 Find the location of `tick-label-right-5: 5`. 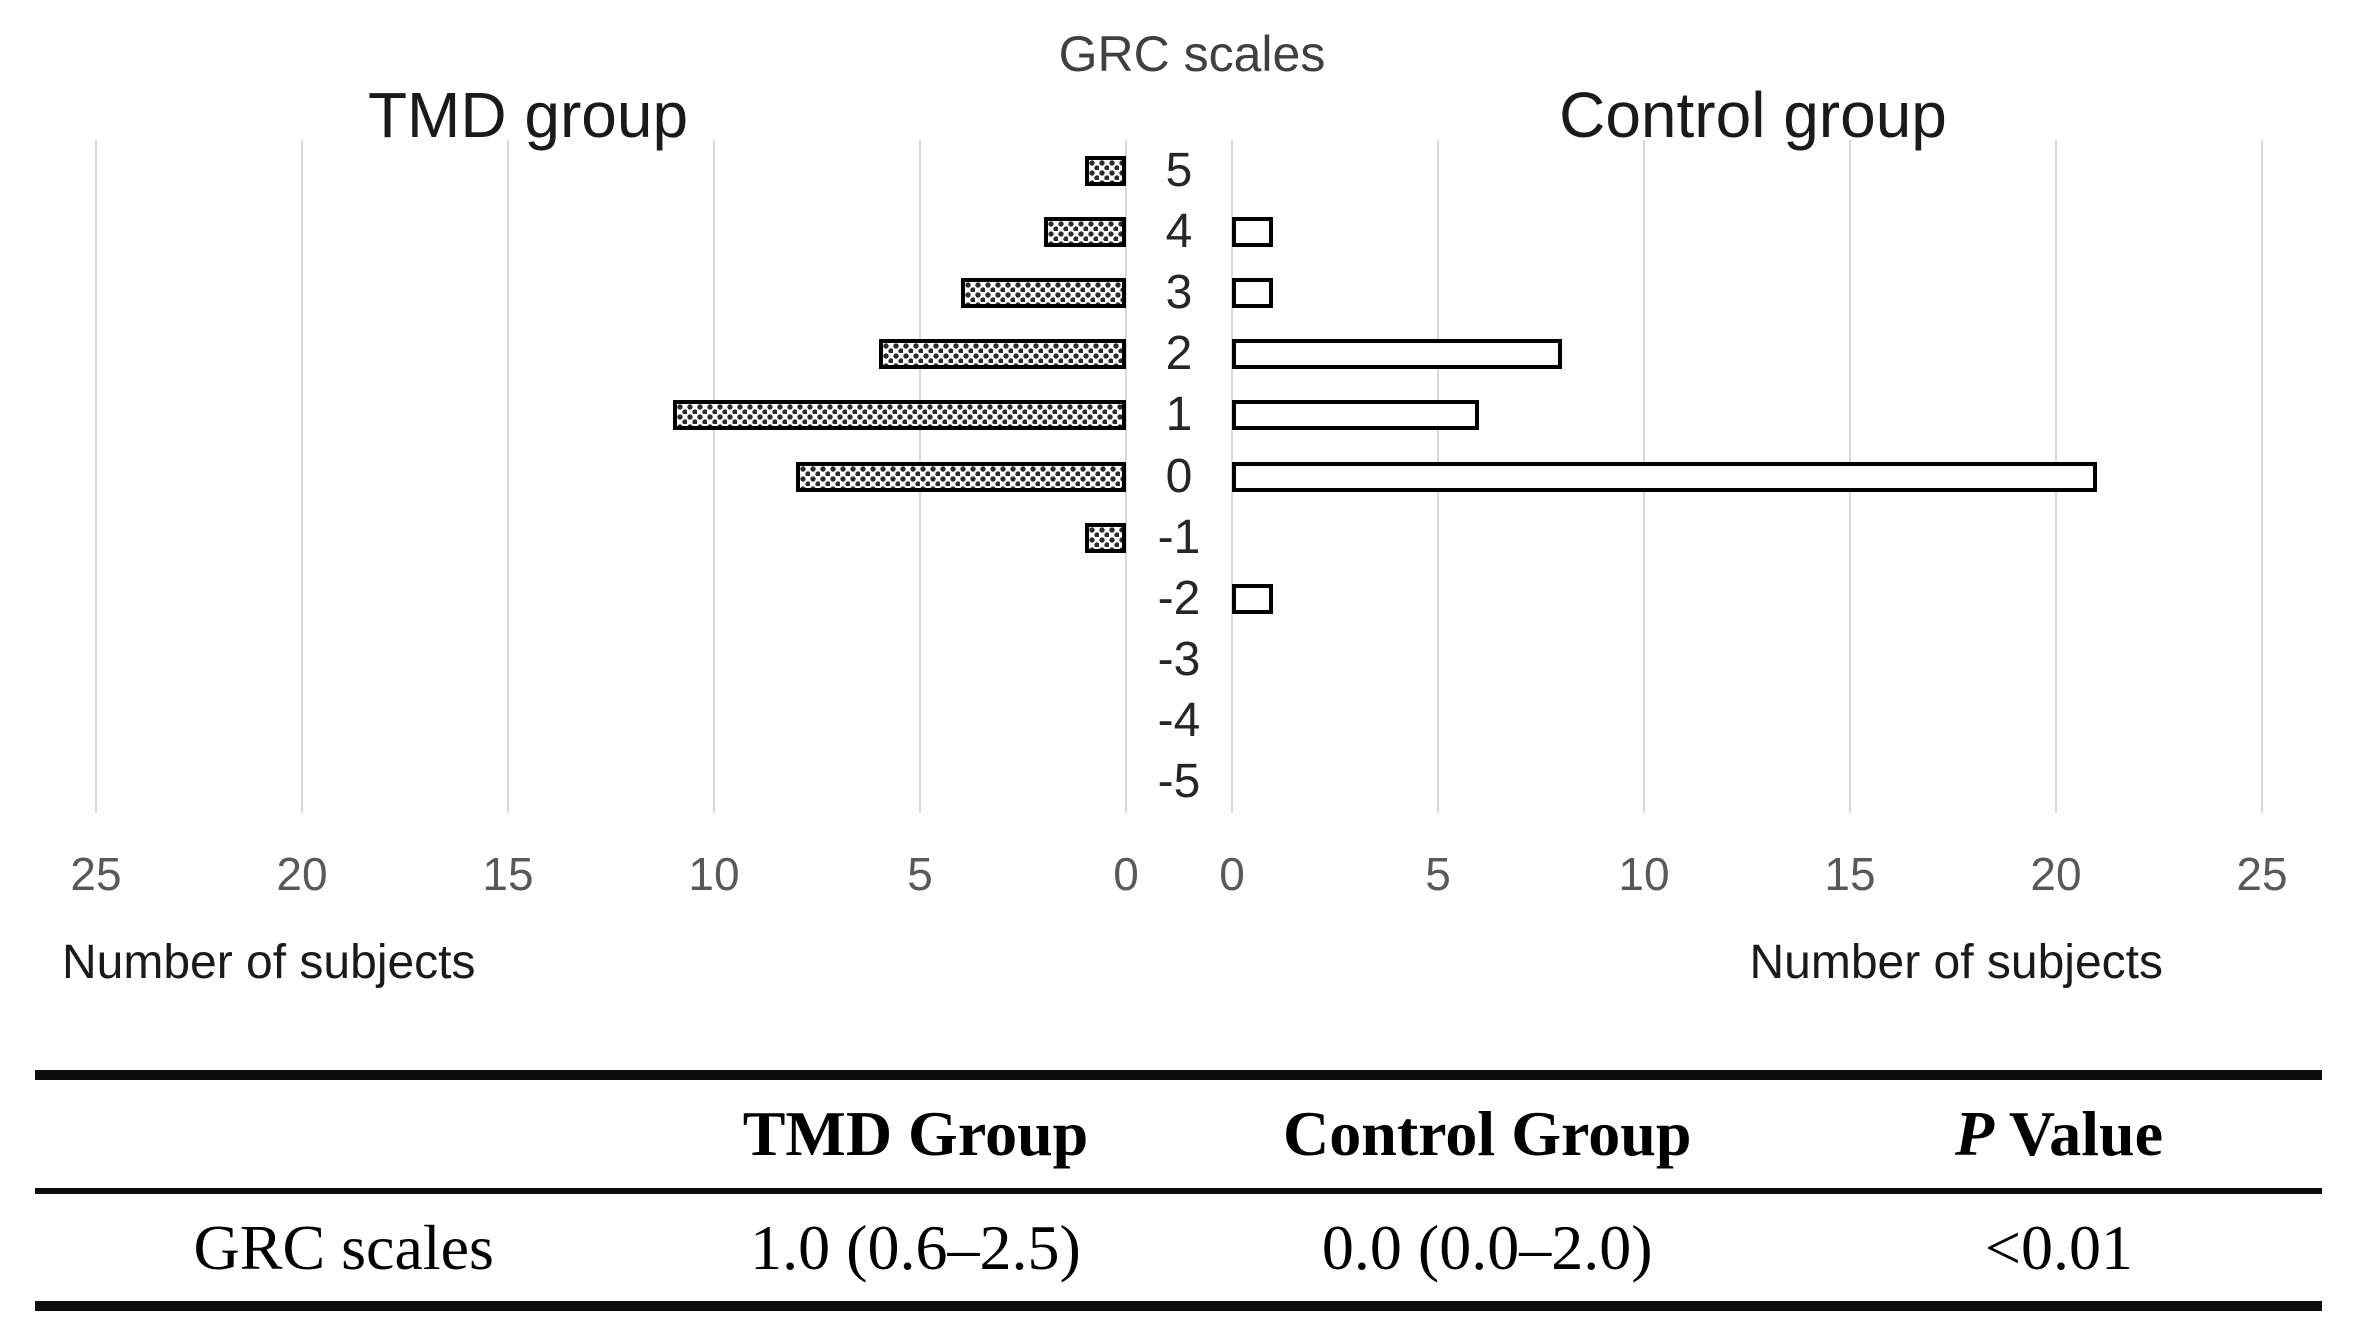

tick-label-right-5: 5 is located at coordinates (1438, 874).